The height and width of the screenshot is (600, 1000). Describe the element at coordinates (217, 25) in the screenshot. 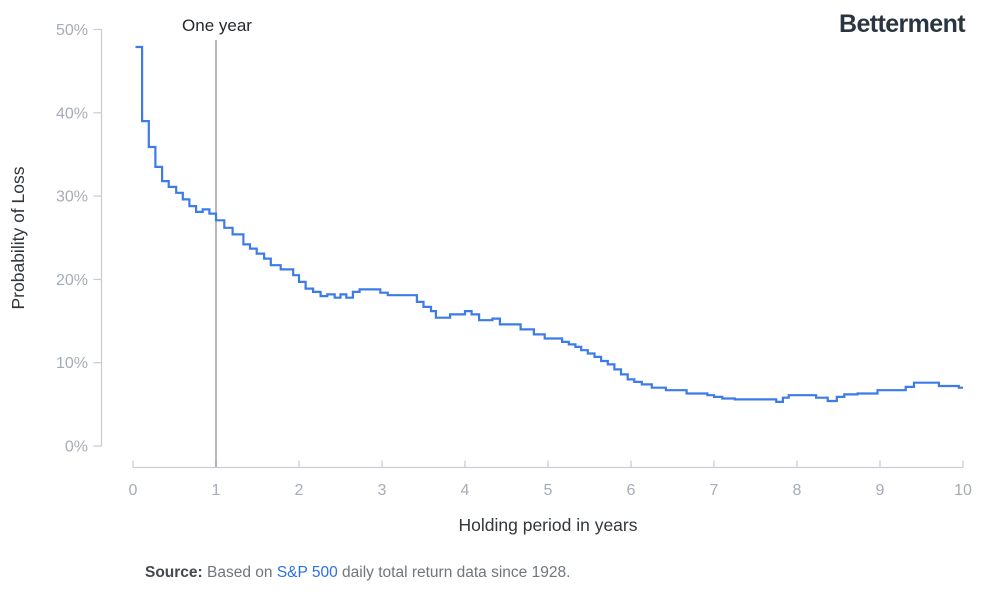

I see `one-year-label: One year` at that location.